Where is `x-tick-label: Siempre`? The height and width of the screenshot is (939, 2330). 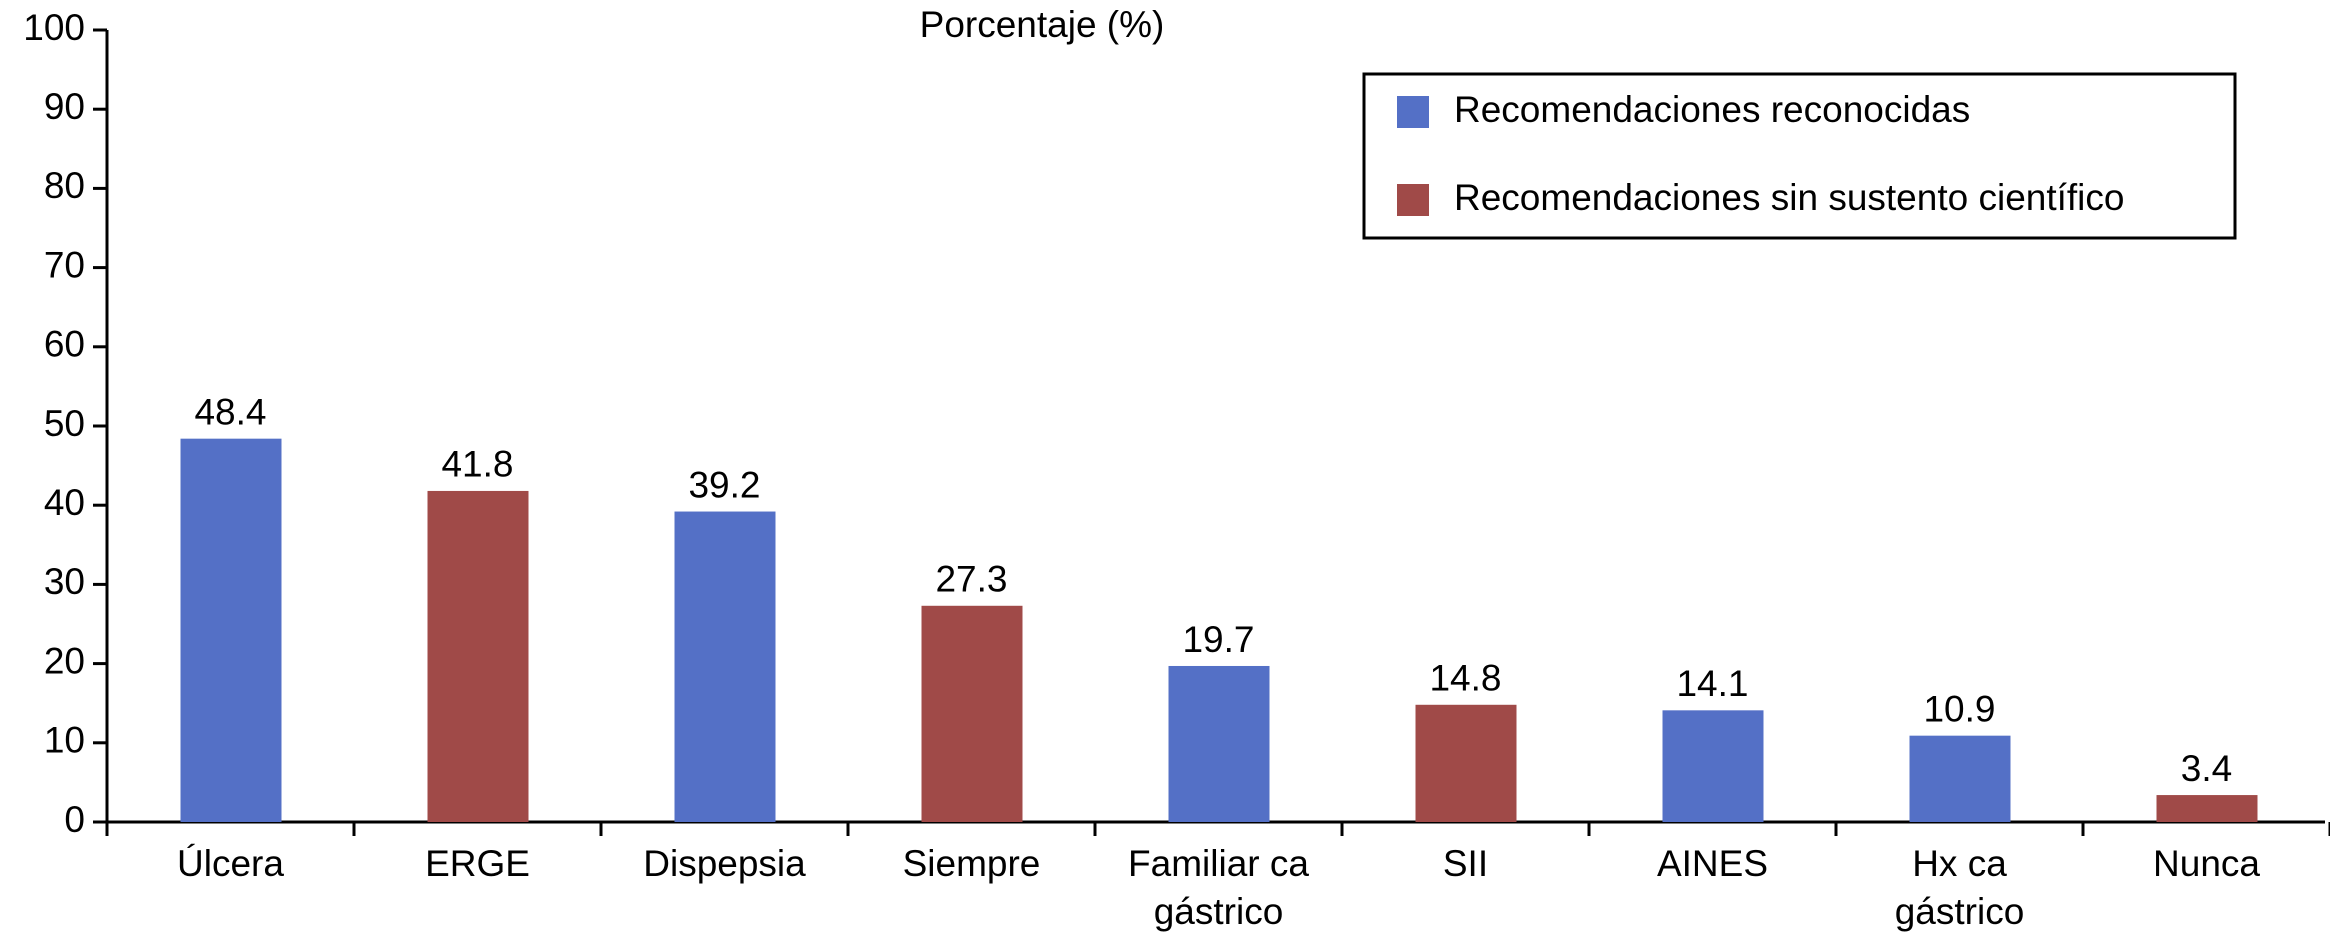 x-tick-label: Siempre is located at coordinates (972, 863).